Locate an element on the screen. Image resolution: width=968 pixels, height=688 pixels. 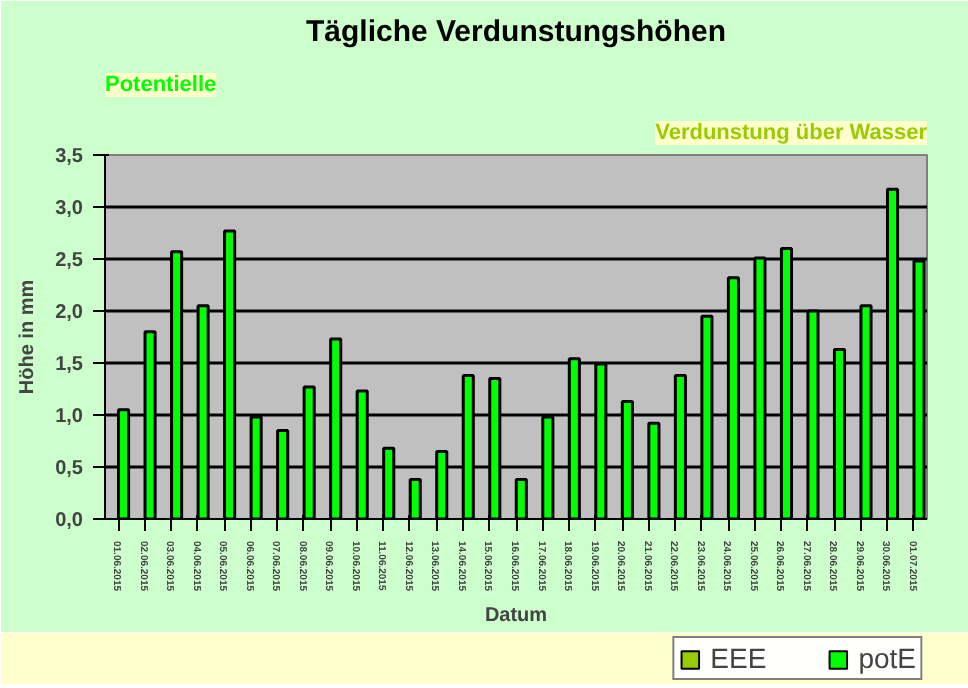
x-axis-title: Datum is located at coordinates (516, 616).